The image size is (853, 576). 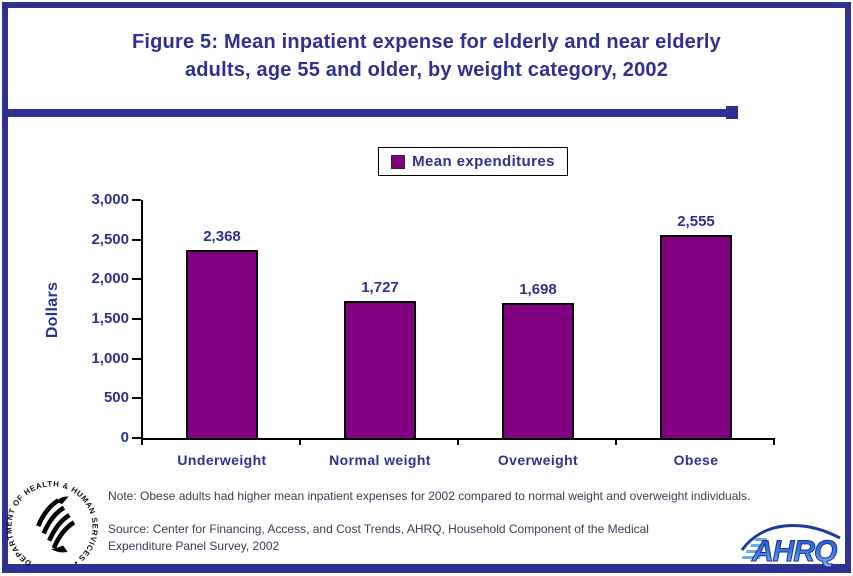 I want to click on bar-value-overweight: 1,698, so click(x=538, y=289).